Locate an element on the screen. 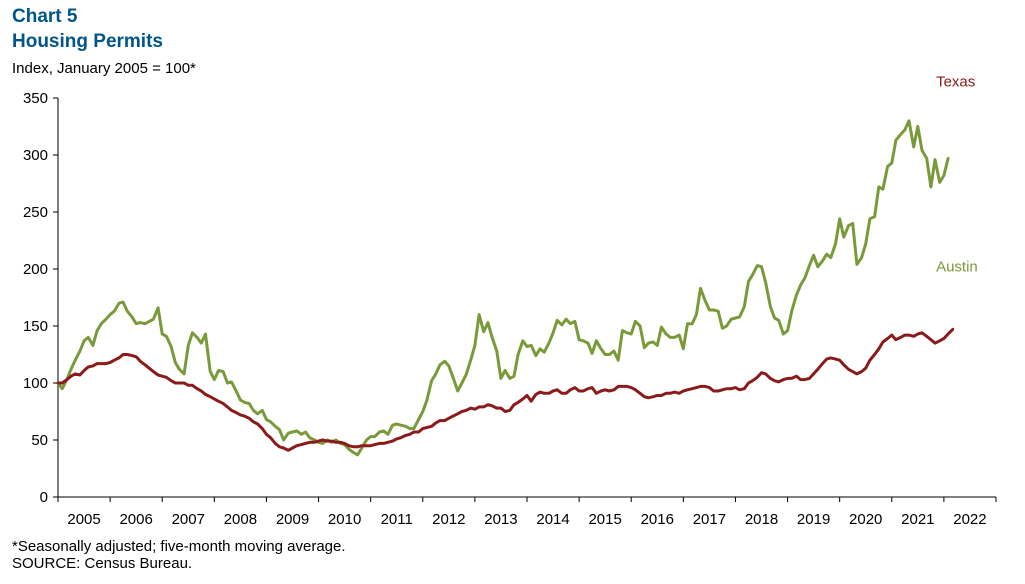 The image size is (1025, 584). x-tick-label: 2022 is located at coordinates (969, 519).